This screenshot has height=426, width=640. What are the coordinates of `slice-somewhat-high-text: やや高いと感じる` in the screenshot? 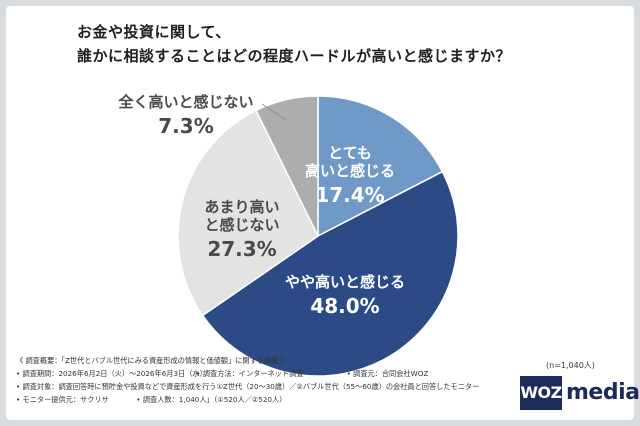 It's located at (345, 282).